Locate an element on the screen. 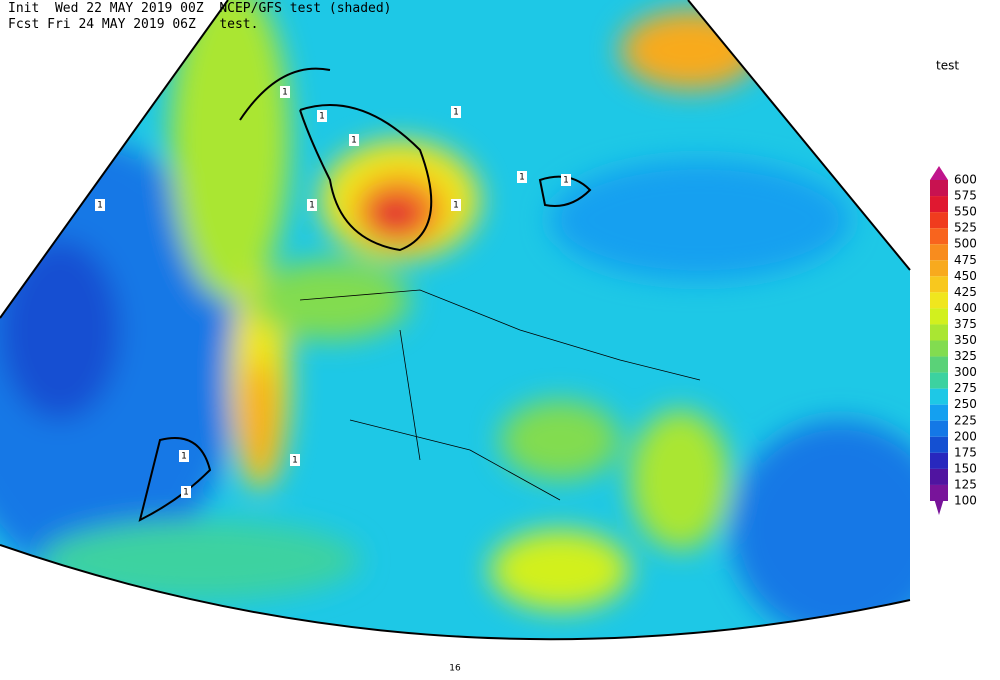 The image size is (1000, 680). colorbar-label: 225 is located at coordinates (965, 420).